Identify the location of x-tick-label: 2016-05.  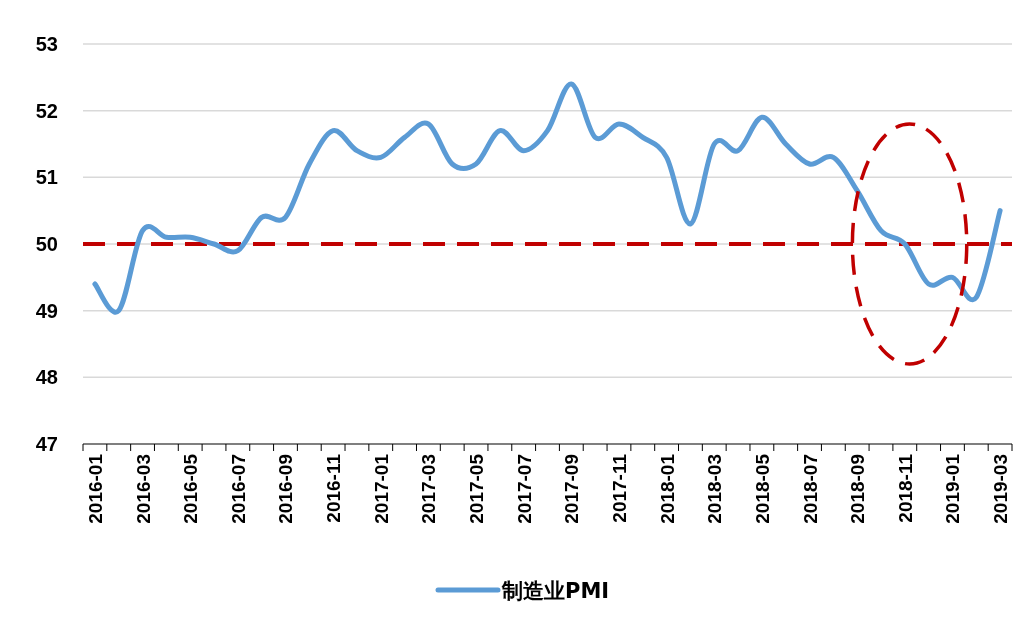
(191, 488).